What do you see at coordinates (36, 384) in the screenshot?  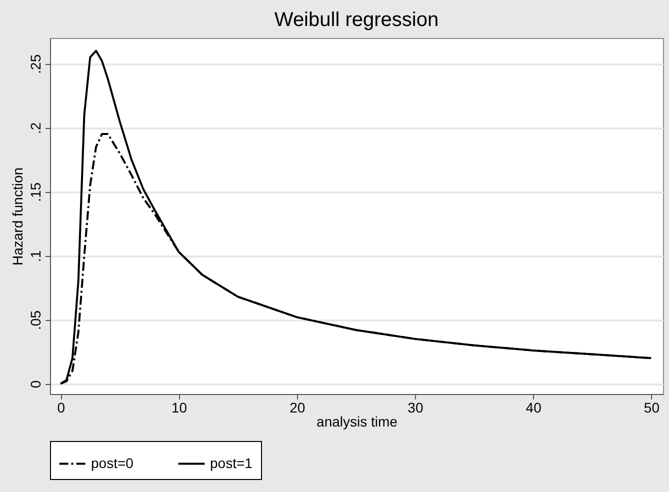 I see `y-tick-label: 0` at bounding box center [36, 384].